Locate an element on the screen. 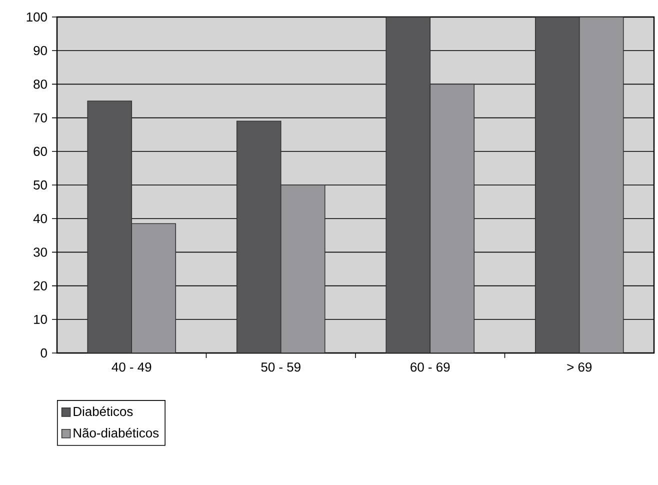 The height and width of the screenshot is (485, 658). legend-label: Diabéticos is located at coordinates (103, 411).